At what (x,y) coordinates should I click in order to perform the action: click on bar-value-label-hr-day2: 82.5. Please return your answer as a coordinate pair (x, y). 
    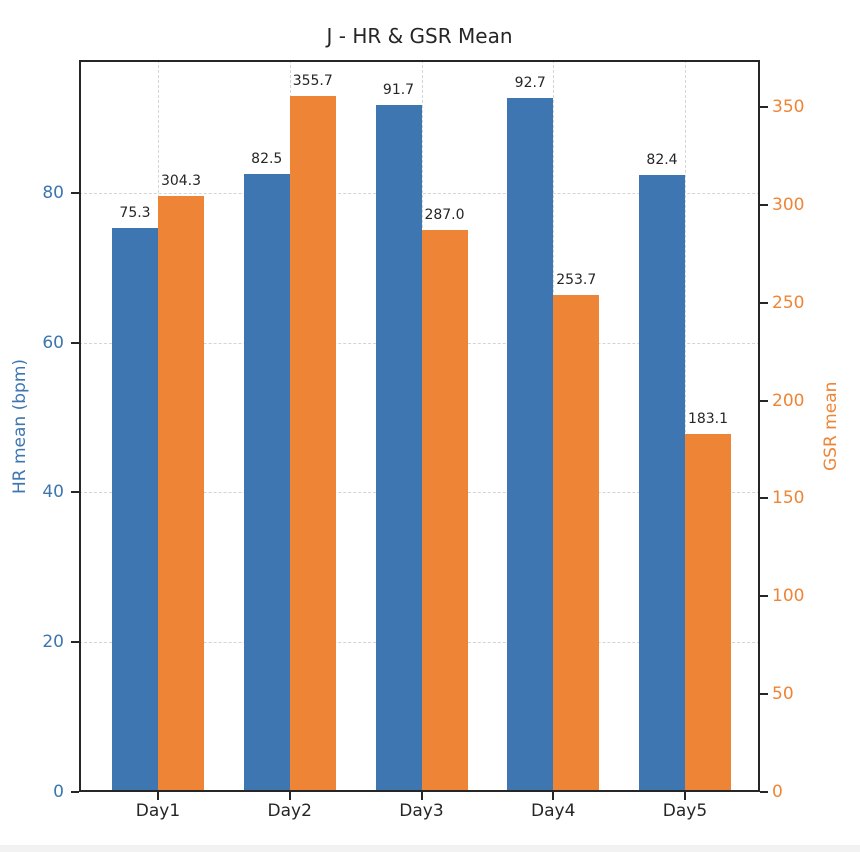
    Looking at the image, I should click on (267, 159).